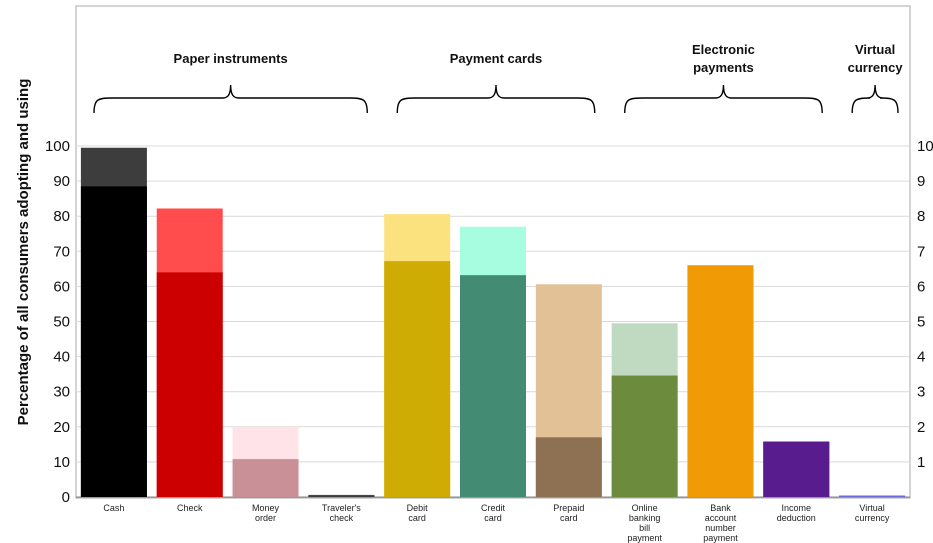  Describe the element at coordinates (876, 58) in the screenshot. I see `group-label: Virtual currency` at that location.